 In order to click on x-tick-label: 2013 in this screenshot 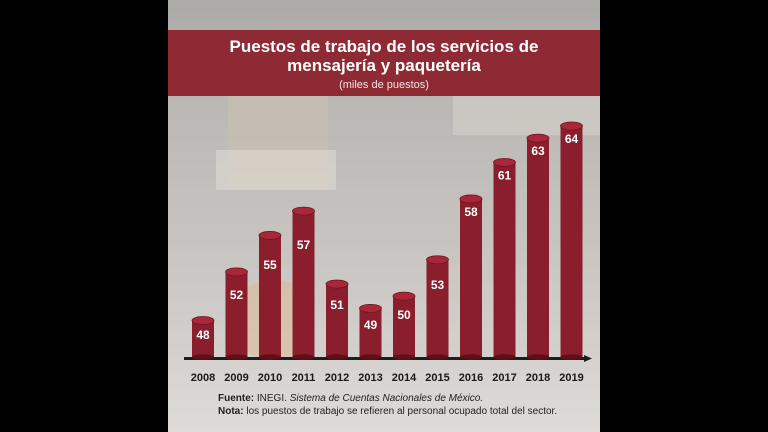, I will do `click(370, 378)`.